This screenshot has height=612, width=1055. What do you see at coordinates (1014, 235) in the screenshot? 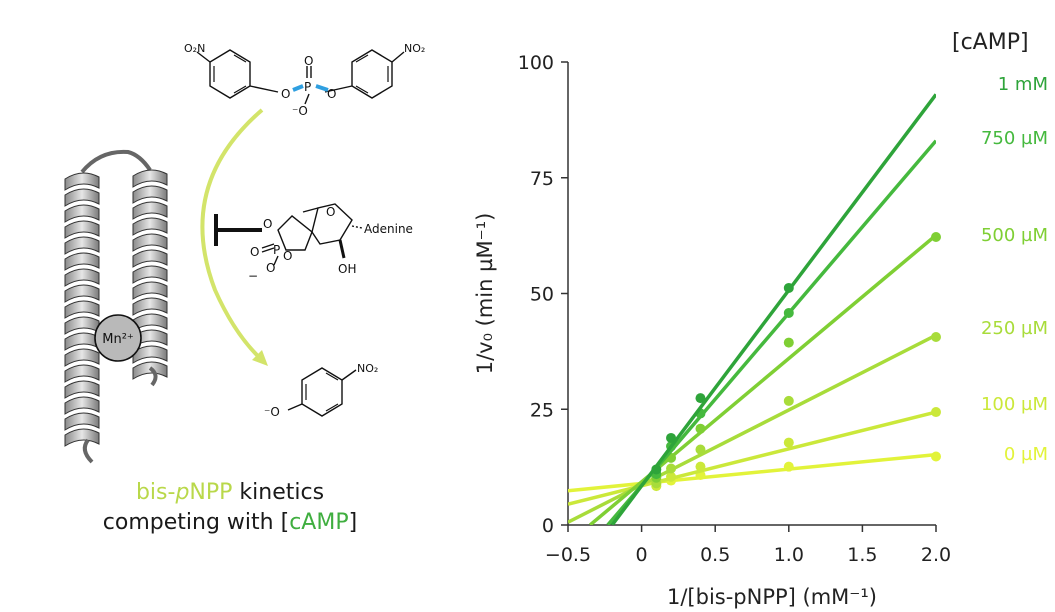
I see `legend-entry: 500 µM` at bounding box center [1014, 235].